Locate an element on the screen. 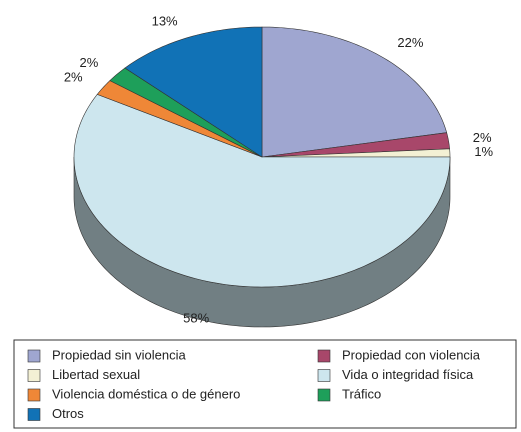  data-label: 1% is located at coordinates (483, 151).